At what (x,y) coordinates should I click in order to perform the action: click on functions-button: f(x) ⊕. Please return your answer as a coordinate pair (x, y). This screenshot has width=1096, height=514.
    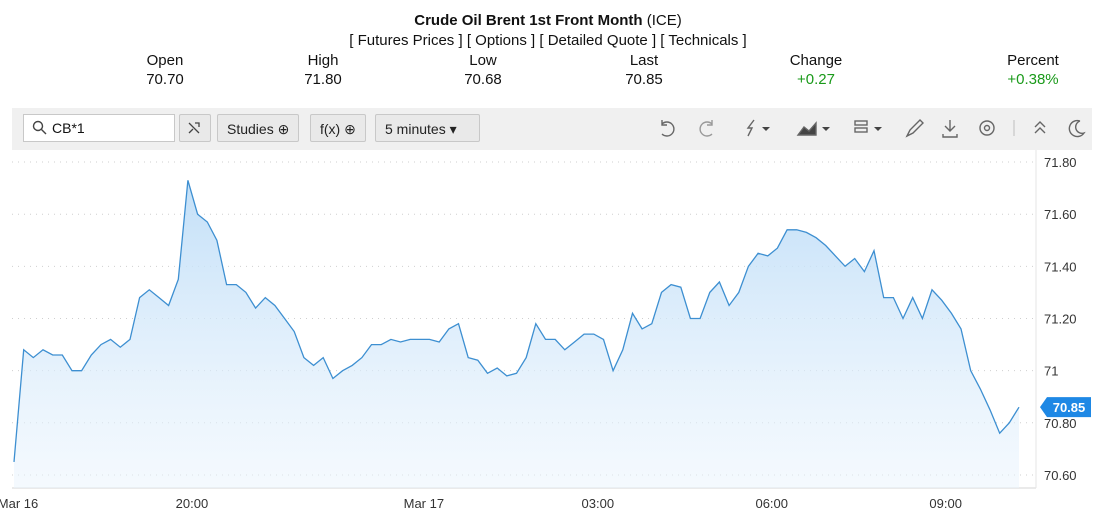
    Looking at the image, I should click on (338, 128).